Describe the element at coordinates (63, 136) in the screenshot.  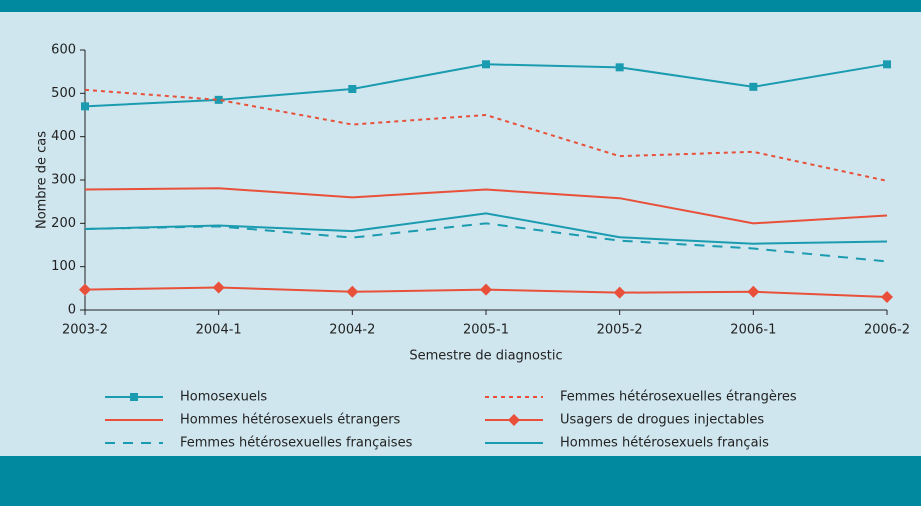
I see `y-tick-label: 400` at that location.